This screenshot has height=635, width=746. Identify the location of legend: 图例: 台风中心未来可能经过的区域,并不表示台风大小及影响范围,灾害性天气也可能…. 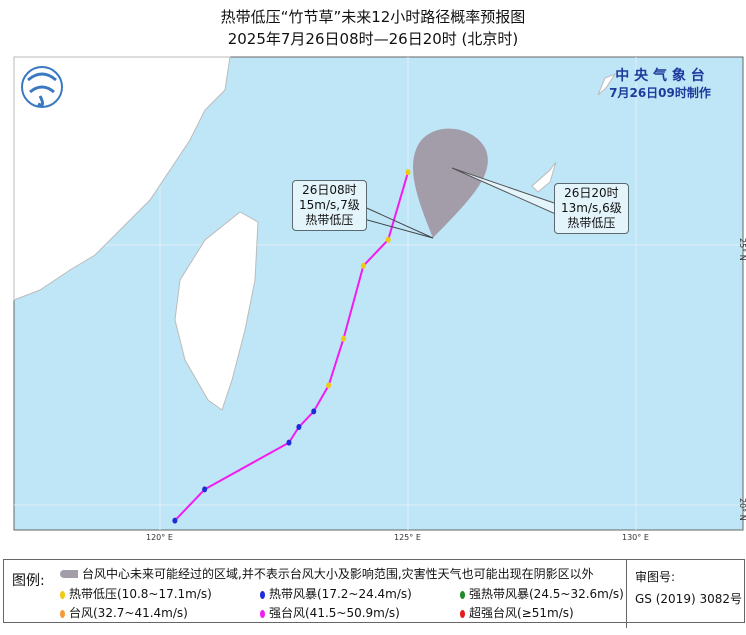
(374, 593).